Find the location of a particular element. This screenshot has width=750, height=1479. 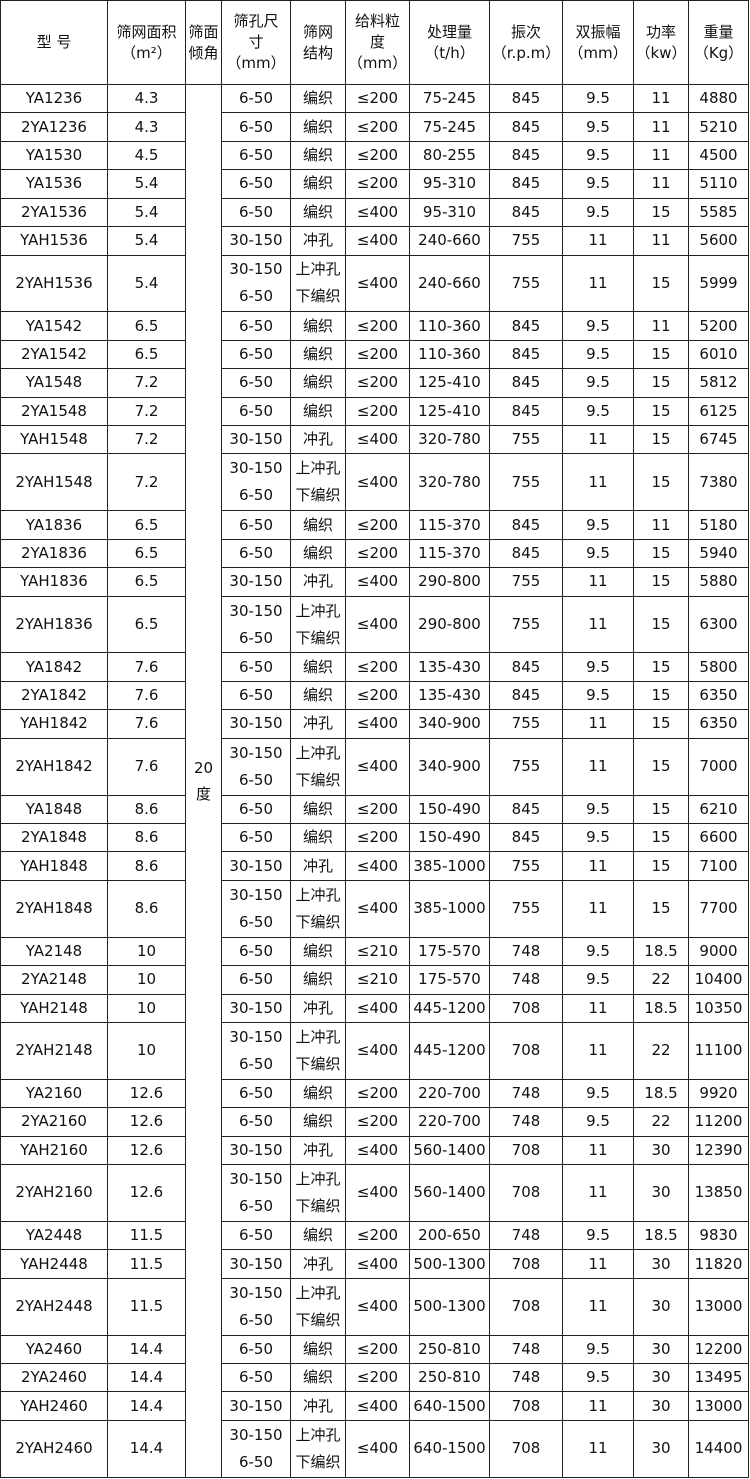

data-cell: 10350 is located at coordinates (718, 1008).